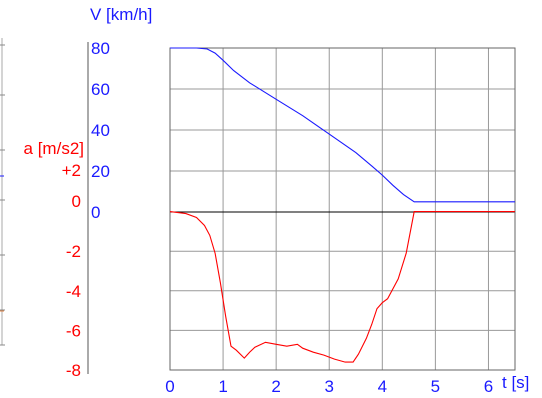 The height and width of the screenshot is (398, 542). What do you see at coordinates (71, 170) in the screenshot?
I see `acceleration-tick-label: +2` at bounding box center [71, 170].